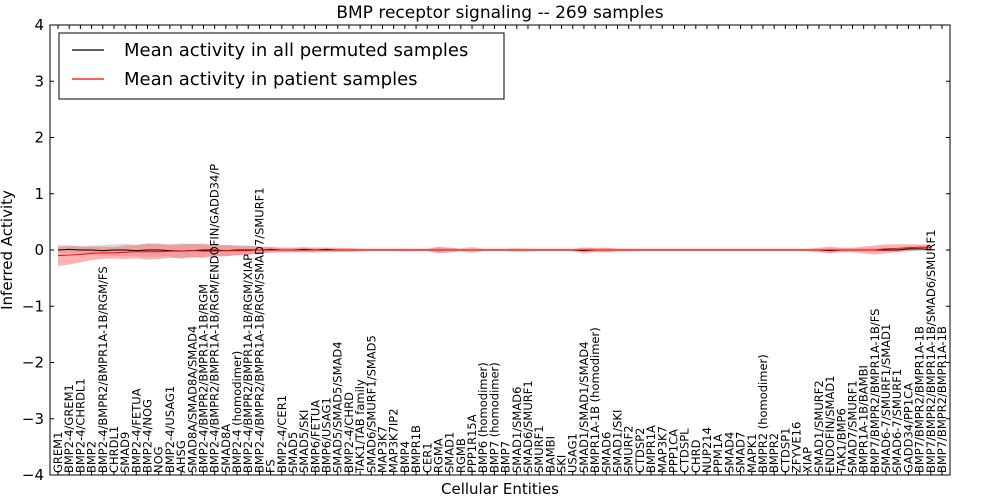  What do you see at coordinates (92, 457) in the screenshot?
I see `x-tick-label: BMP2` at bounding box center [92, 457].